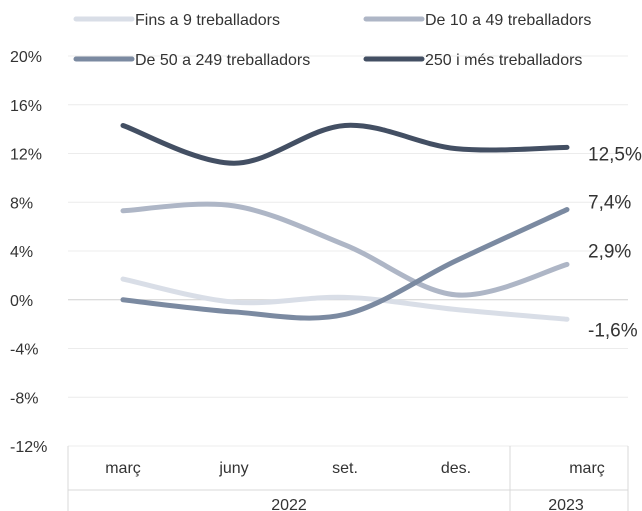 The image size is (642, 511). I want to click on x-tick-label: juny, so click(233, 468).